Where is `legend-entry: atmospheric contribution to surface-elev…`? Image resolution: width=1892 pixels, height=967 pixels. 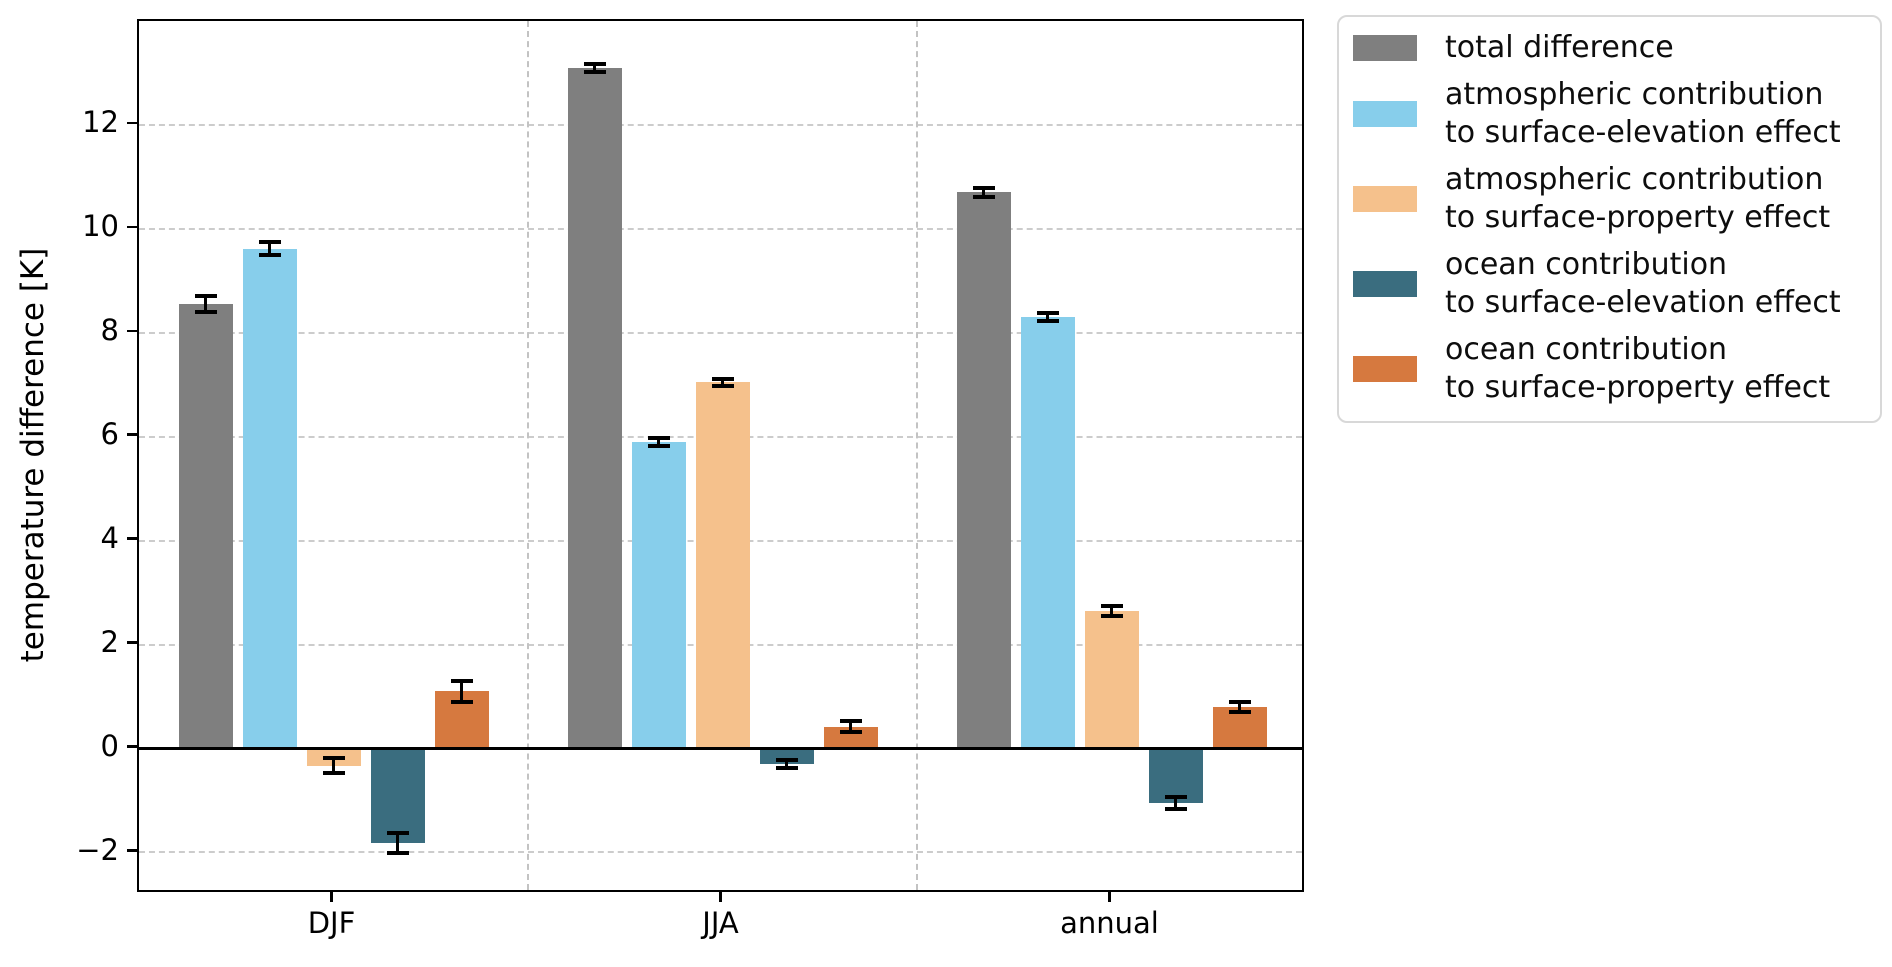 legend-entry: atmospheric contribution to surface-elev… is located at coordinates (1608, 114).